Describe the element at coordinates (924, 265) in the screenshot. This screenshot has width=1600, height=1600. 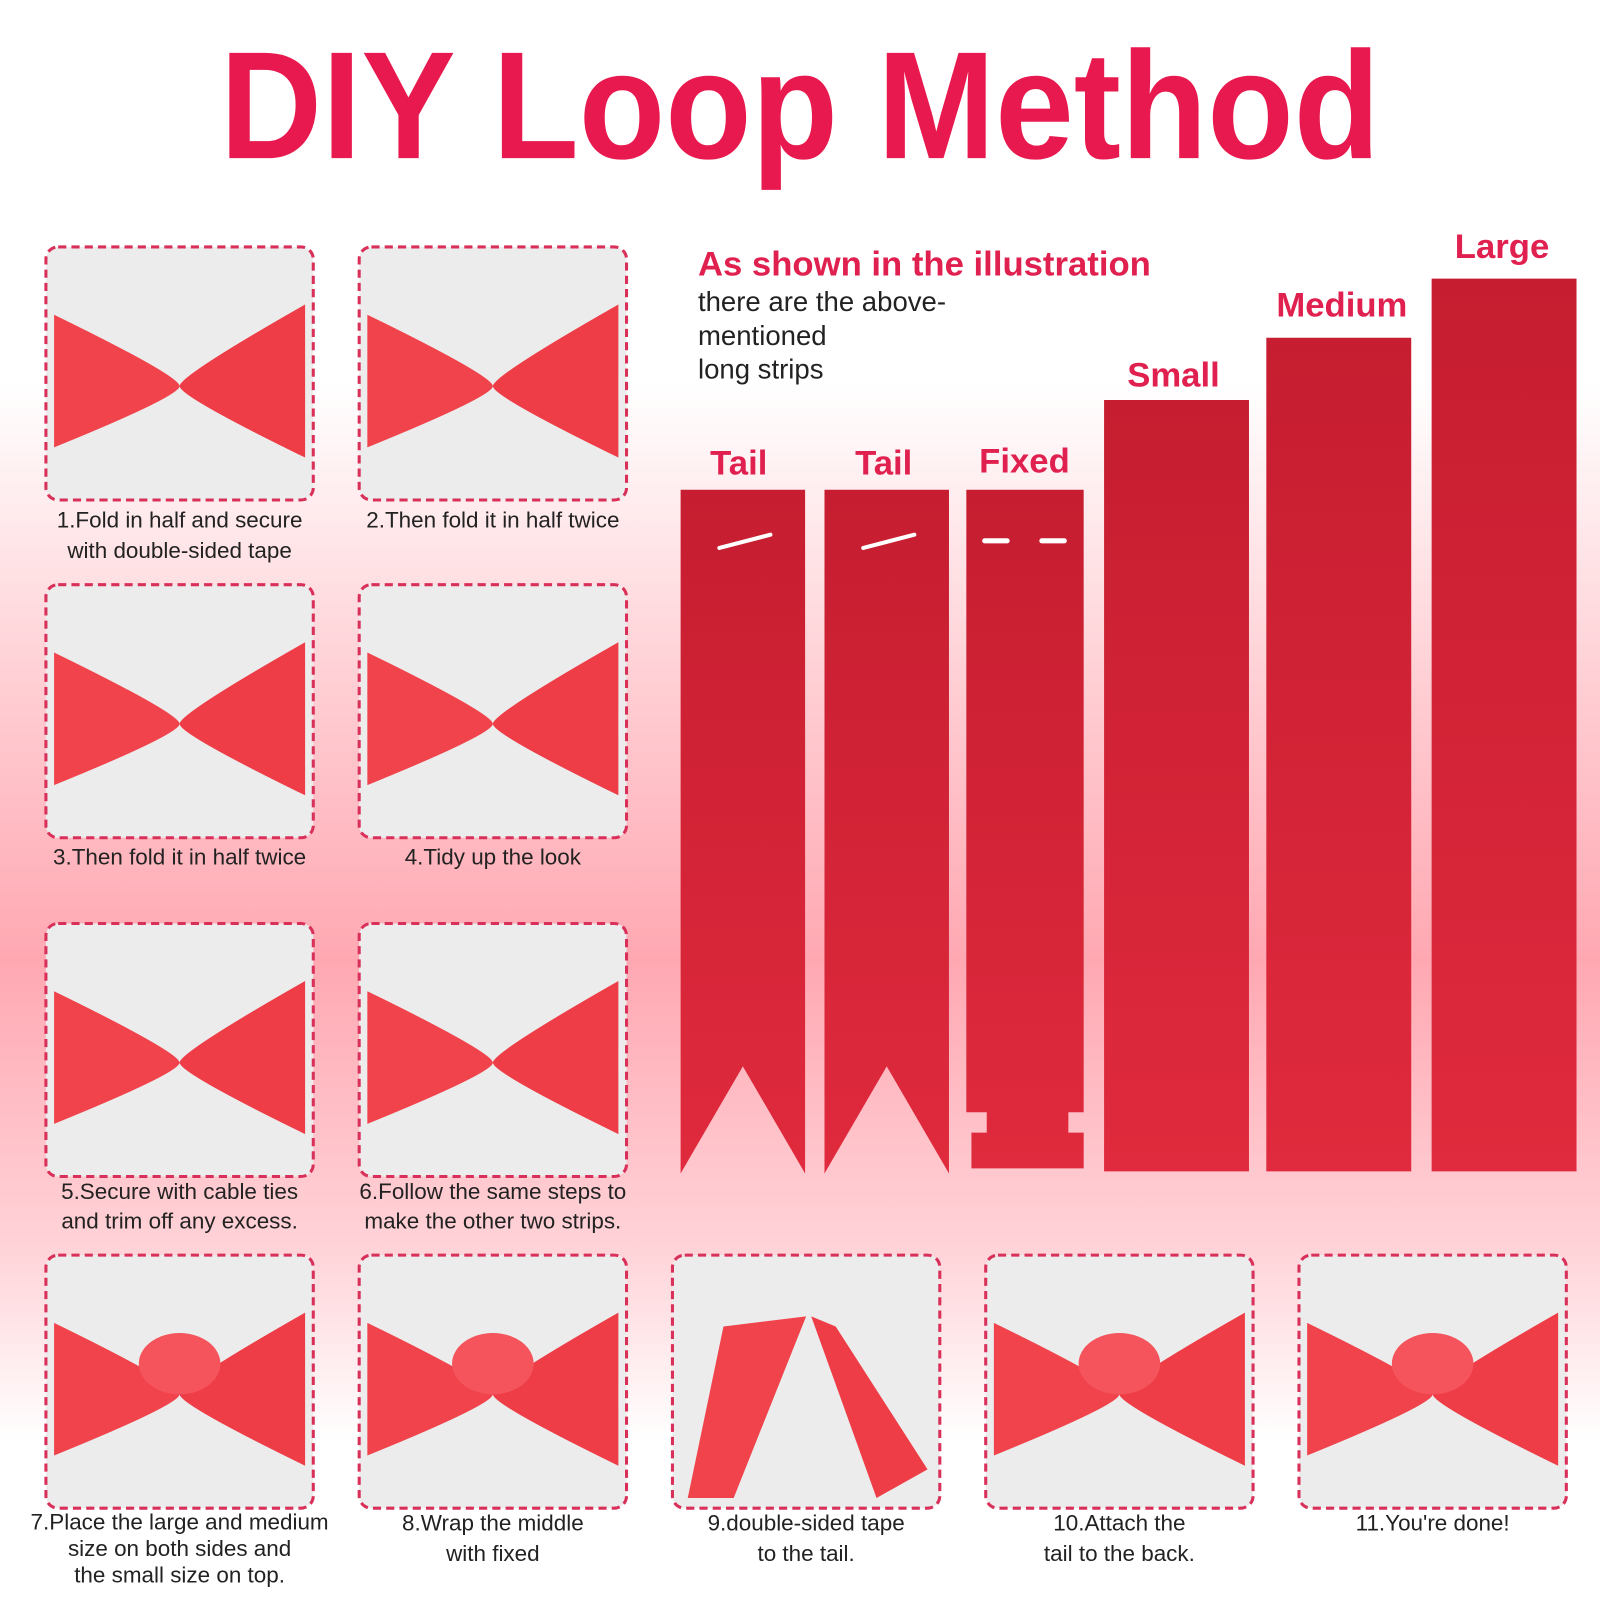
I see `intro-heading: As shown in the illustration` at that location.